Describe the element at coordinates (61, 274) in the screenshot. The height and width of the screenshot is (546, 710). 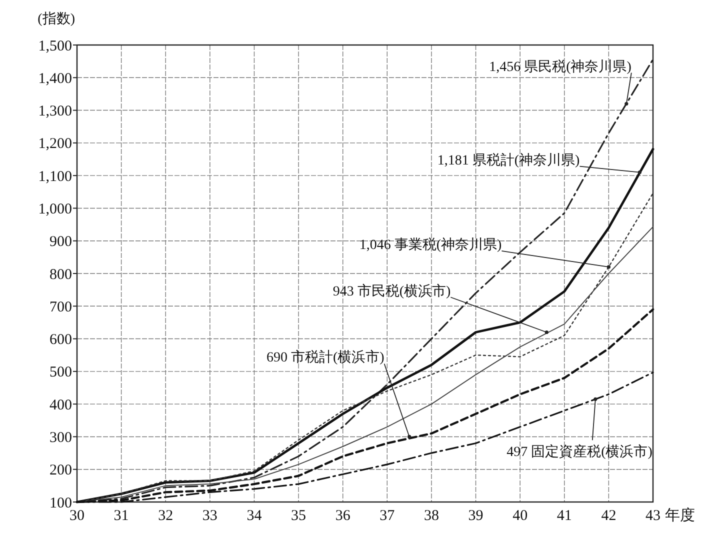
I see `y-tick-label: 800` at that location.